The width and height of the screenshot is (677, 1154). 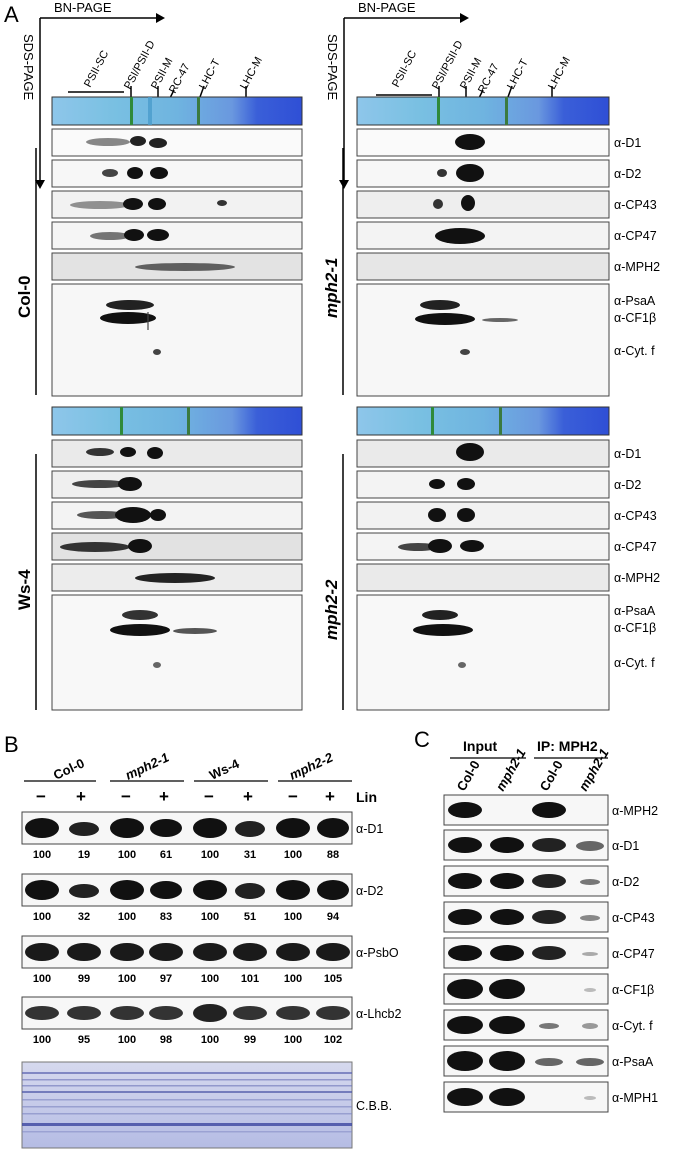 I want to click on complex-label: LHC-M, so click(x=559, y=73).